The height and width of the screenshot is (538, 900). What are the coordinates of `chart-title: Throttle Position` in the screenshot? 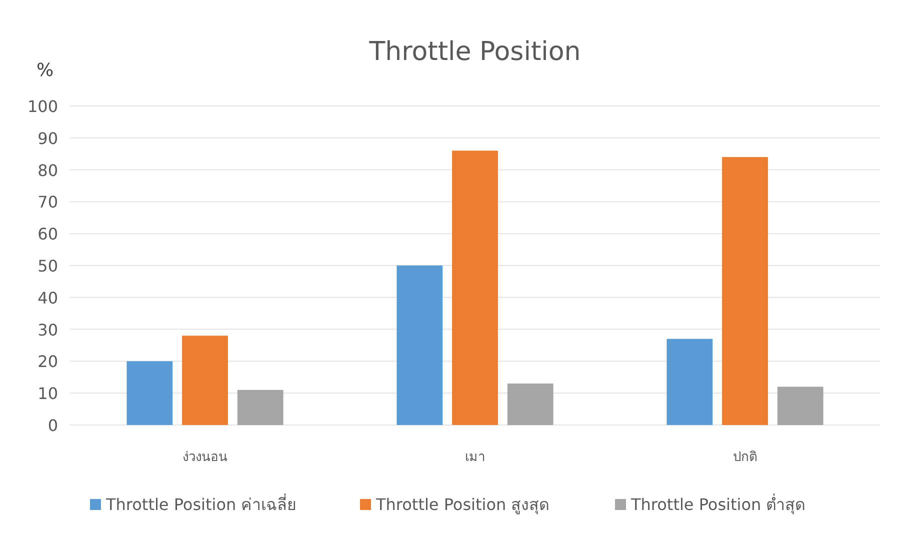 It's located at (474, 52).